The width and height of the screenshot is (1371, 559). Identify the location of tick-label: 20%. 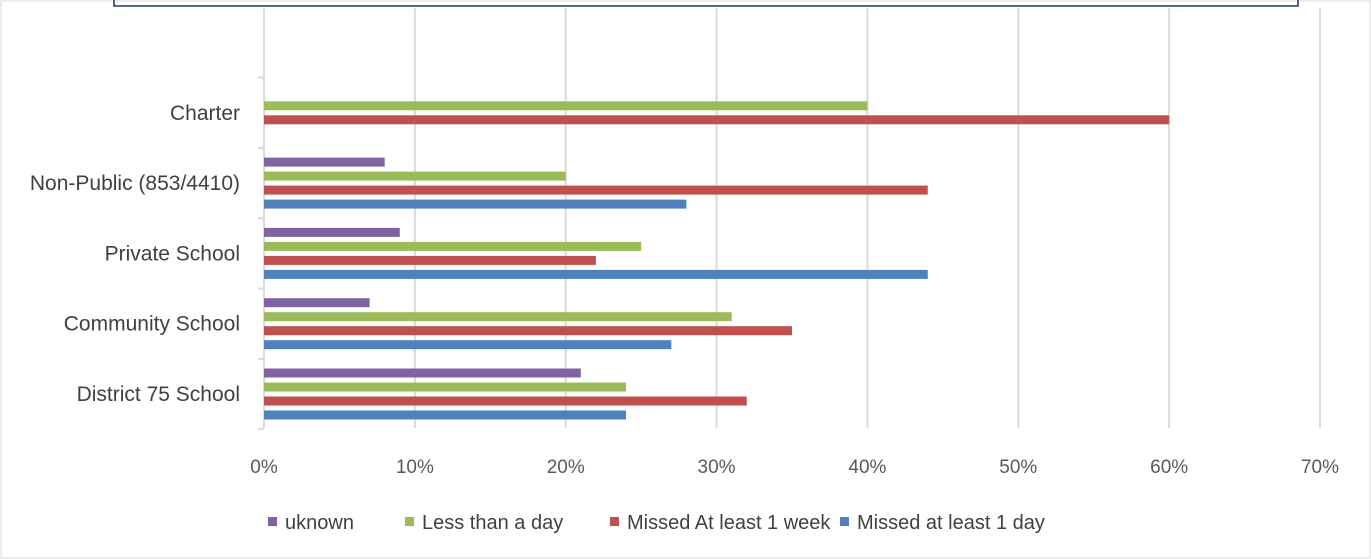
(566, 467).